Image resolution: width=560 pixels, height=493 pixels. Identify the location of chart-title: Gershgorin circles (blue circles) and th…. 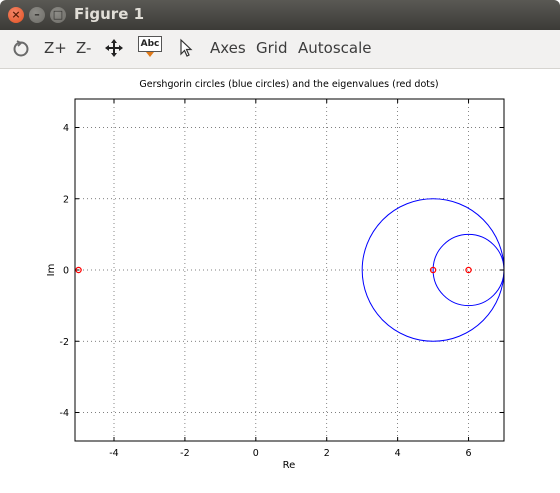
(288, 84).